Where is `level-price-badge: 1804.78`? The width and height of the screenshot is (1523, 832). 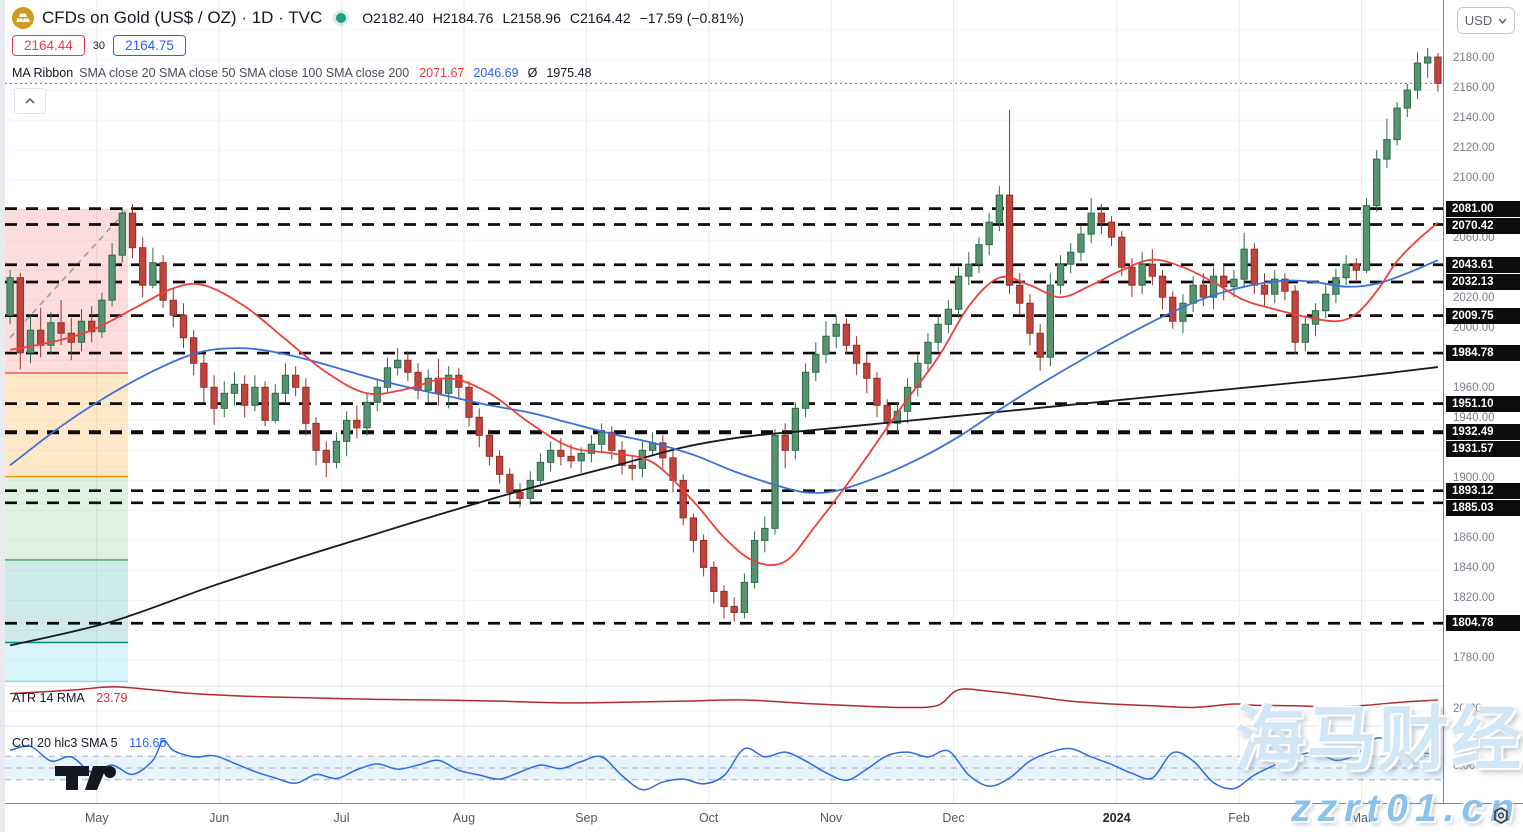
level-price-badge: 1804.78 is located at coordinates (1483, 623).